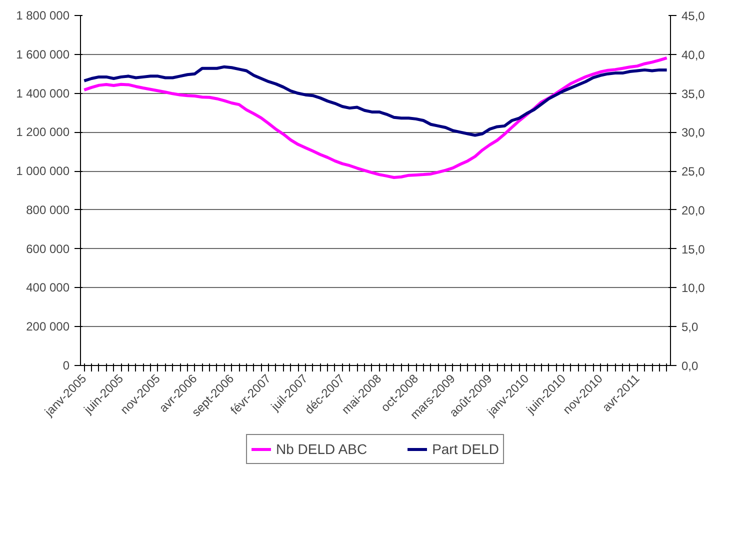  I want to click on line-series, so click(375, 101).